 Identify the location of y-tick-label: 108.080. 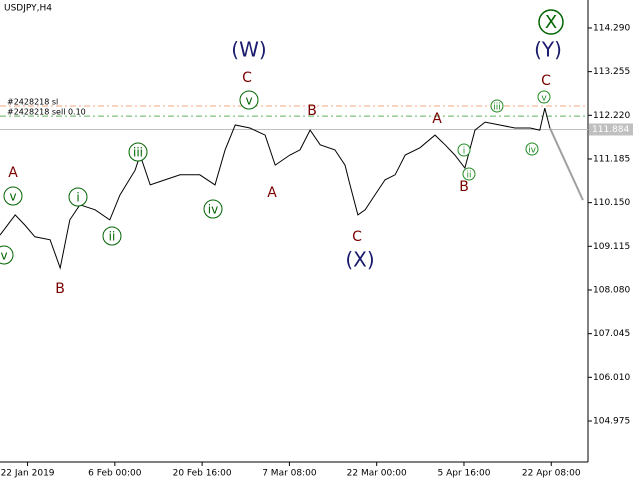
(611, 290).